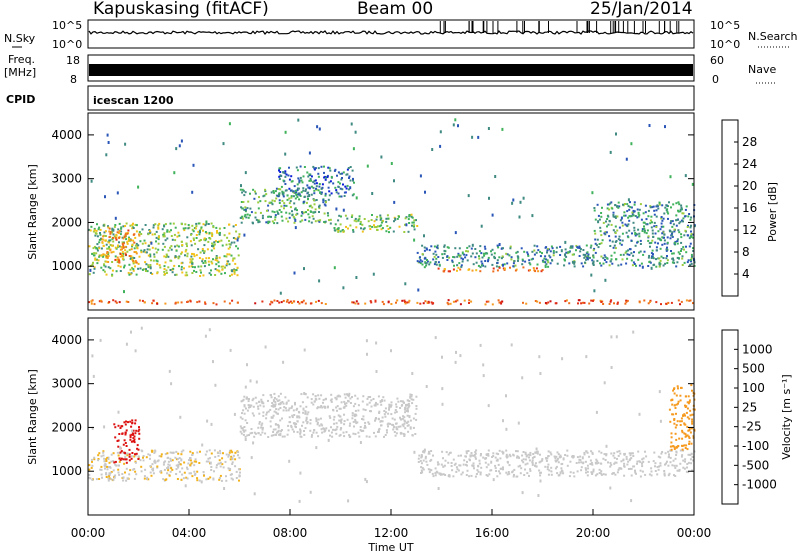  I want to click on y-tick-label: 1000, so click(66, 266).